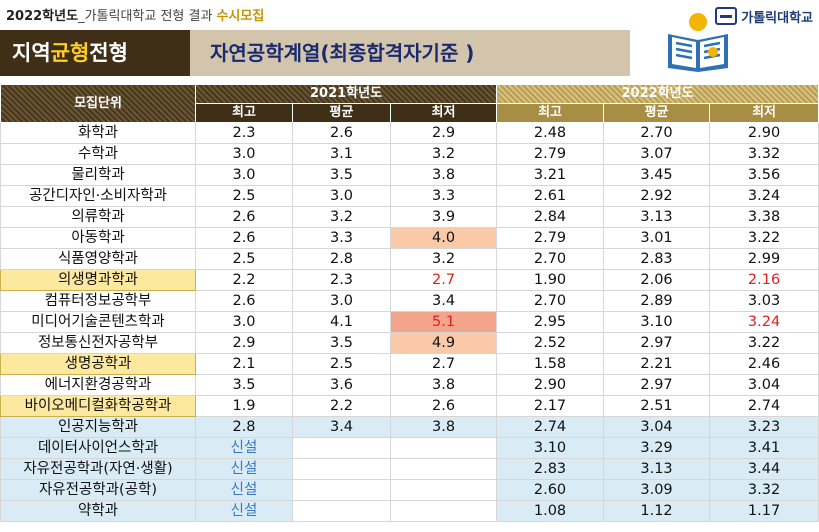  What do you see at coordinates (764, 511) in the screenshot?
I see `score-cell: 1.17` at bounding box center [764, 511].